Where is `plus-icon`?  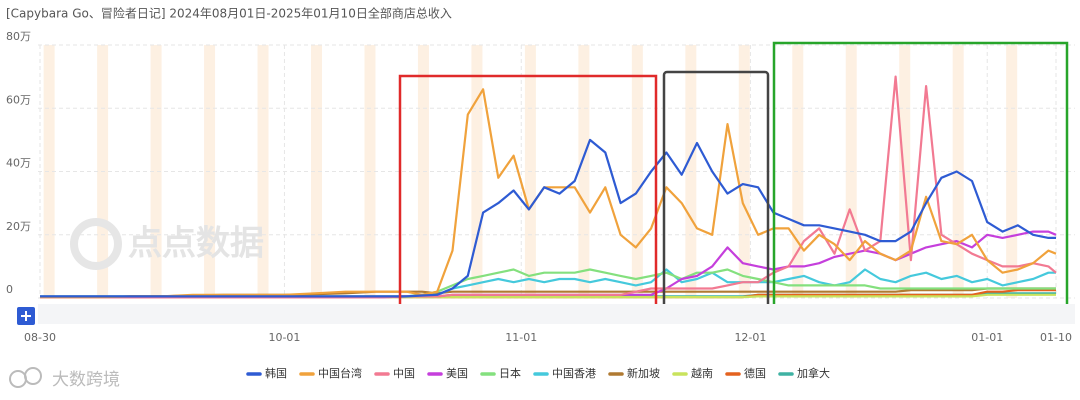
plus-icon is located at coordinates (26, 316).